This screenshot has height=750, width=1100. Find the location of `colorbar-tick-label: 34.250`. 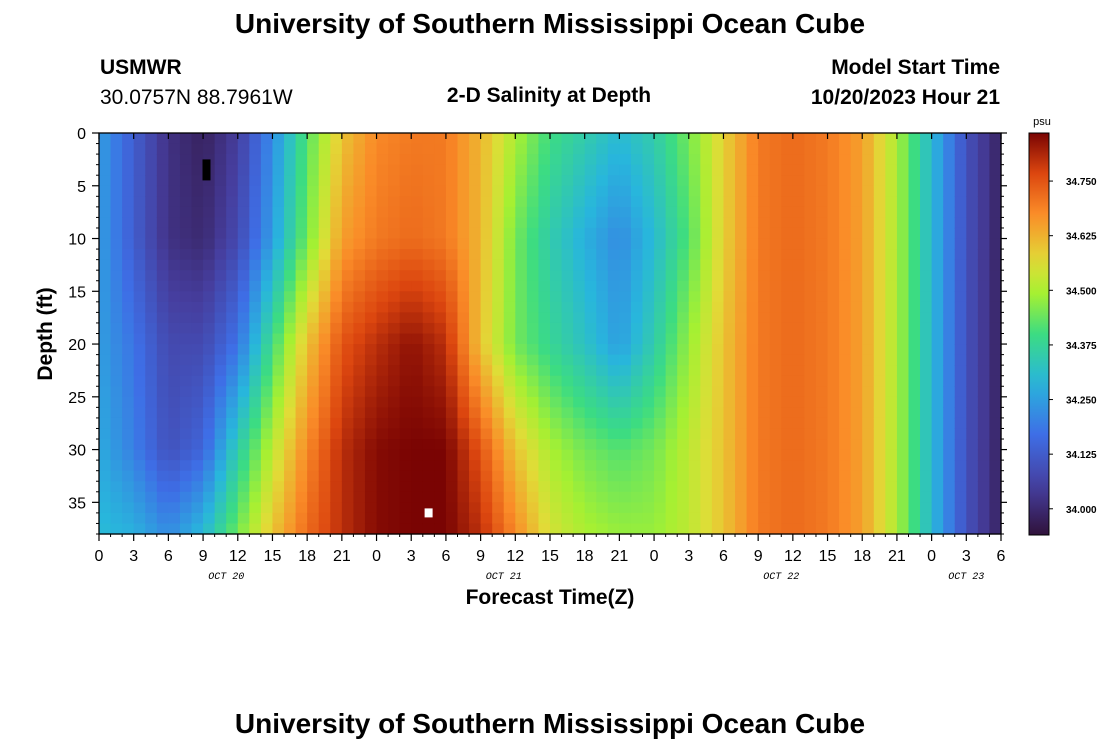

colorbar-tick-label: 34.250 is located at coordinates (1081, 401).